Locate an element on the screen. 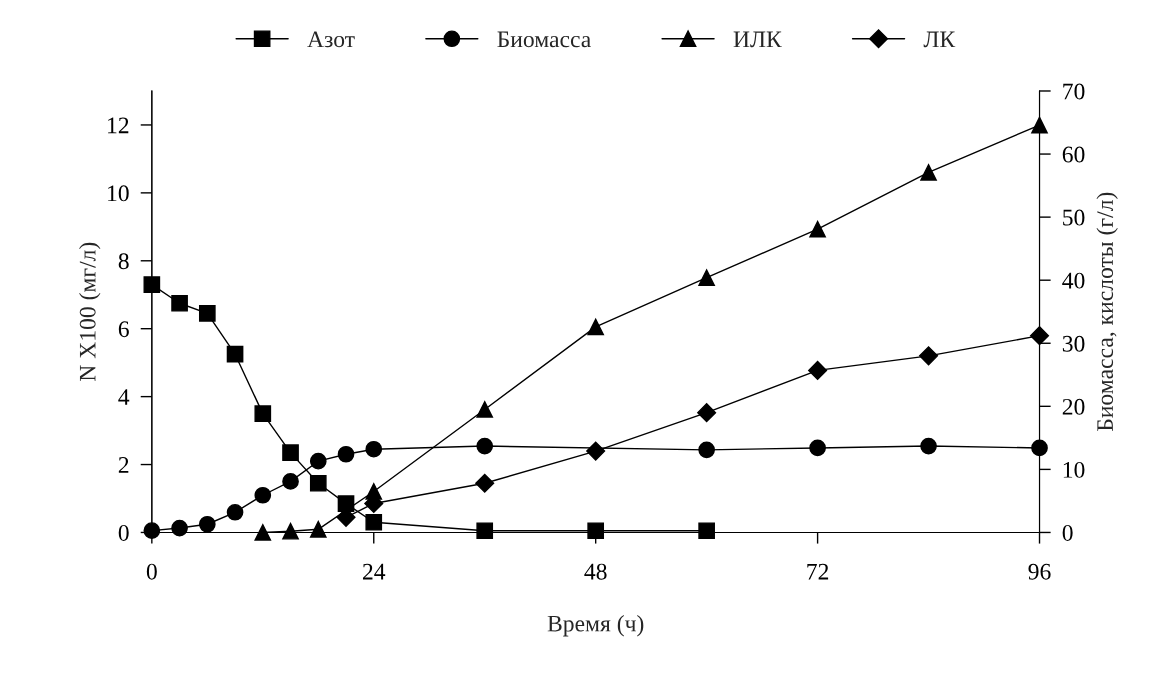 The width and height of the screenshot is (1168, 674). y2-tick-label: 50 is located at coordinates (1074, 217).